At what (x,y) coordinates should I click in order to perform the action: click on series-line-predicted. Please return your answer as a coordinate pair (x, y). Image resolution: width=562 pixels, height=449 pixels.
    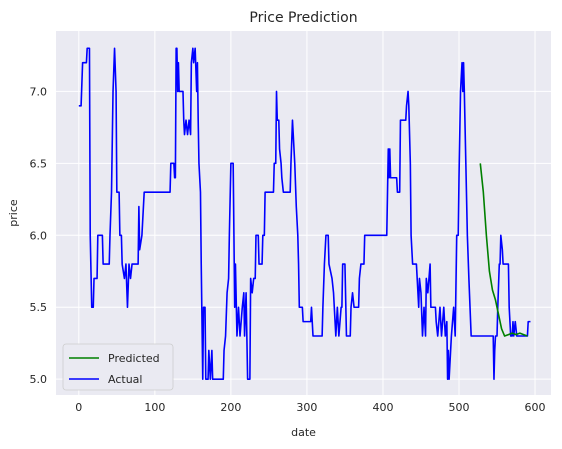
    Looking at the image, I should click on (503, 250).